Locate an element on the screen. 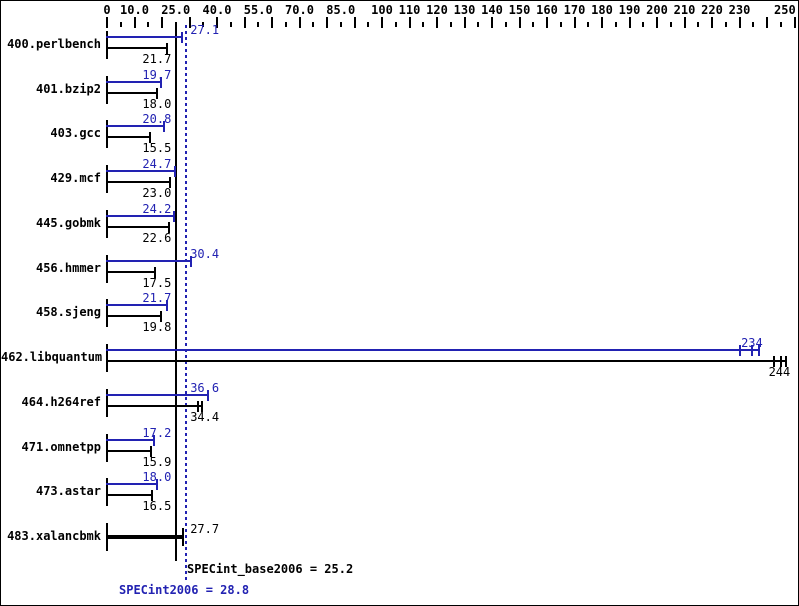 This screenshot has height=606, width=799. peak-value-label: 20.8 is located at coordinates (157, 119).